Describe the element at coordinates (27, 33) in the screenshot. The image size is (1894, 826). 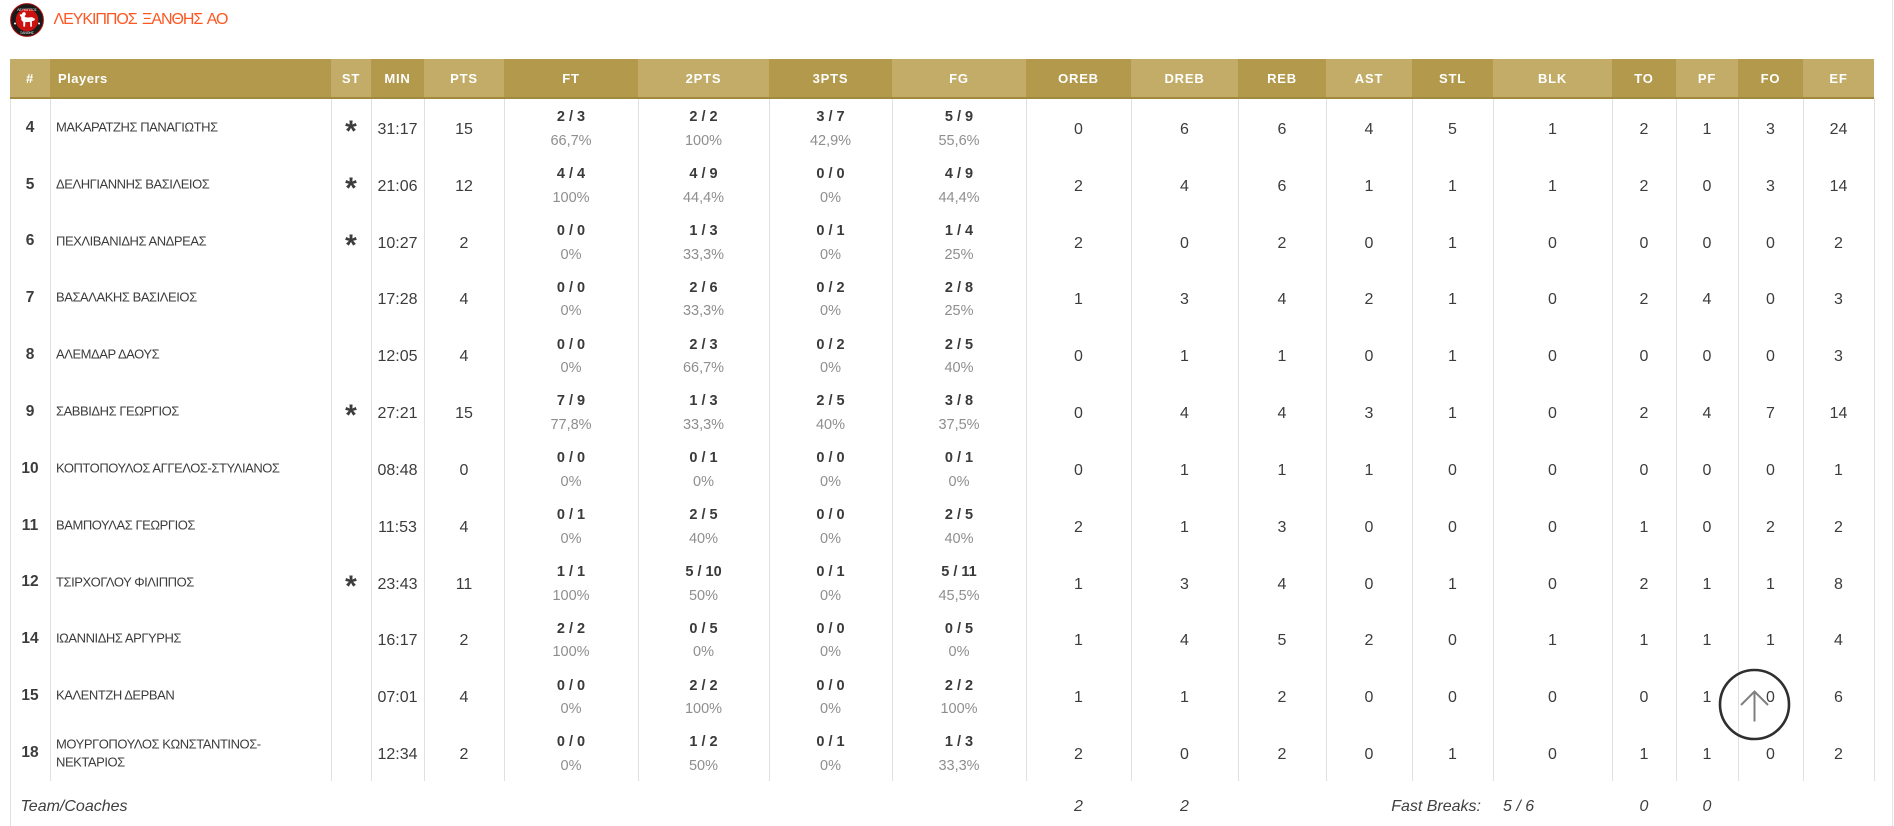
I see `svg-text: ΞΑΝΘΗΣ` at that location.